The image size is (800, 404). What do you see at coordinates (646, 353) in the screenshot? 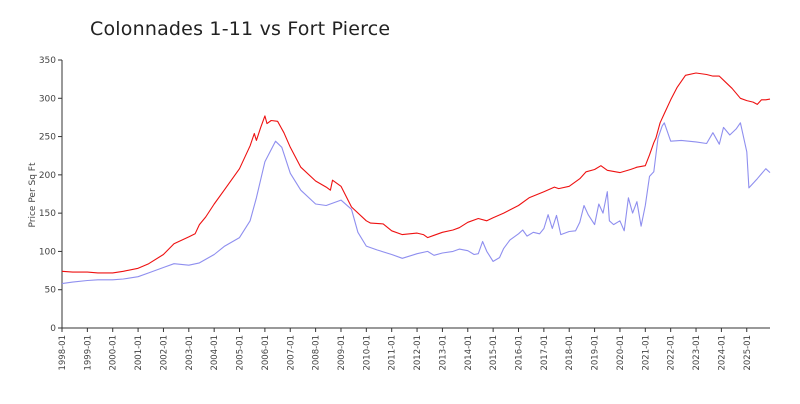
I see `x-tick-label: 2021-01` at bounding box center [646, 353].